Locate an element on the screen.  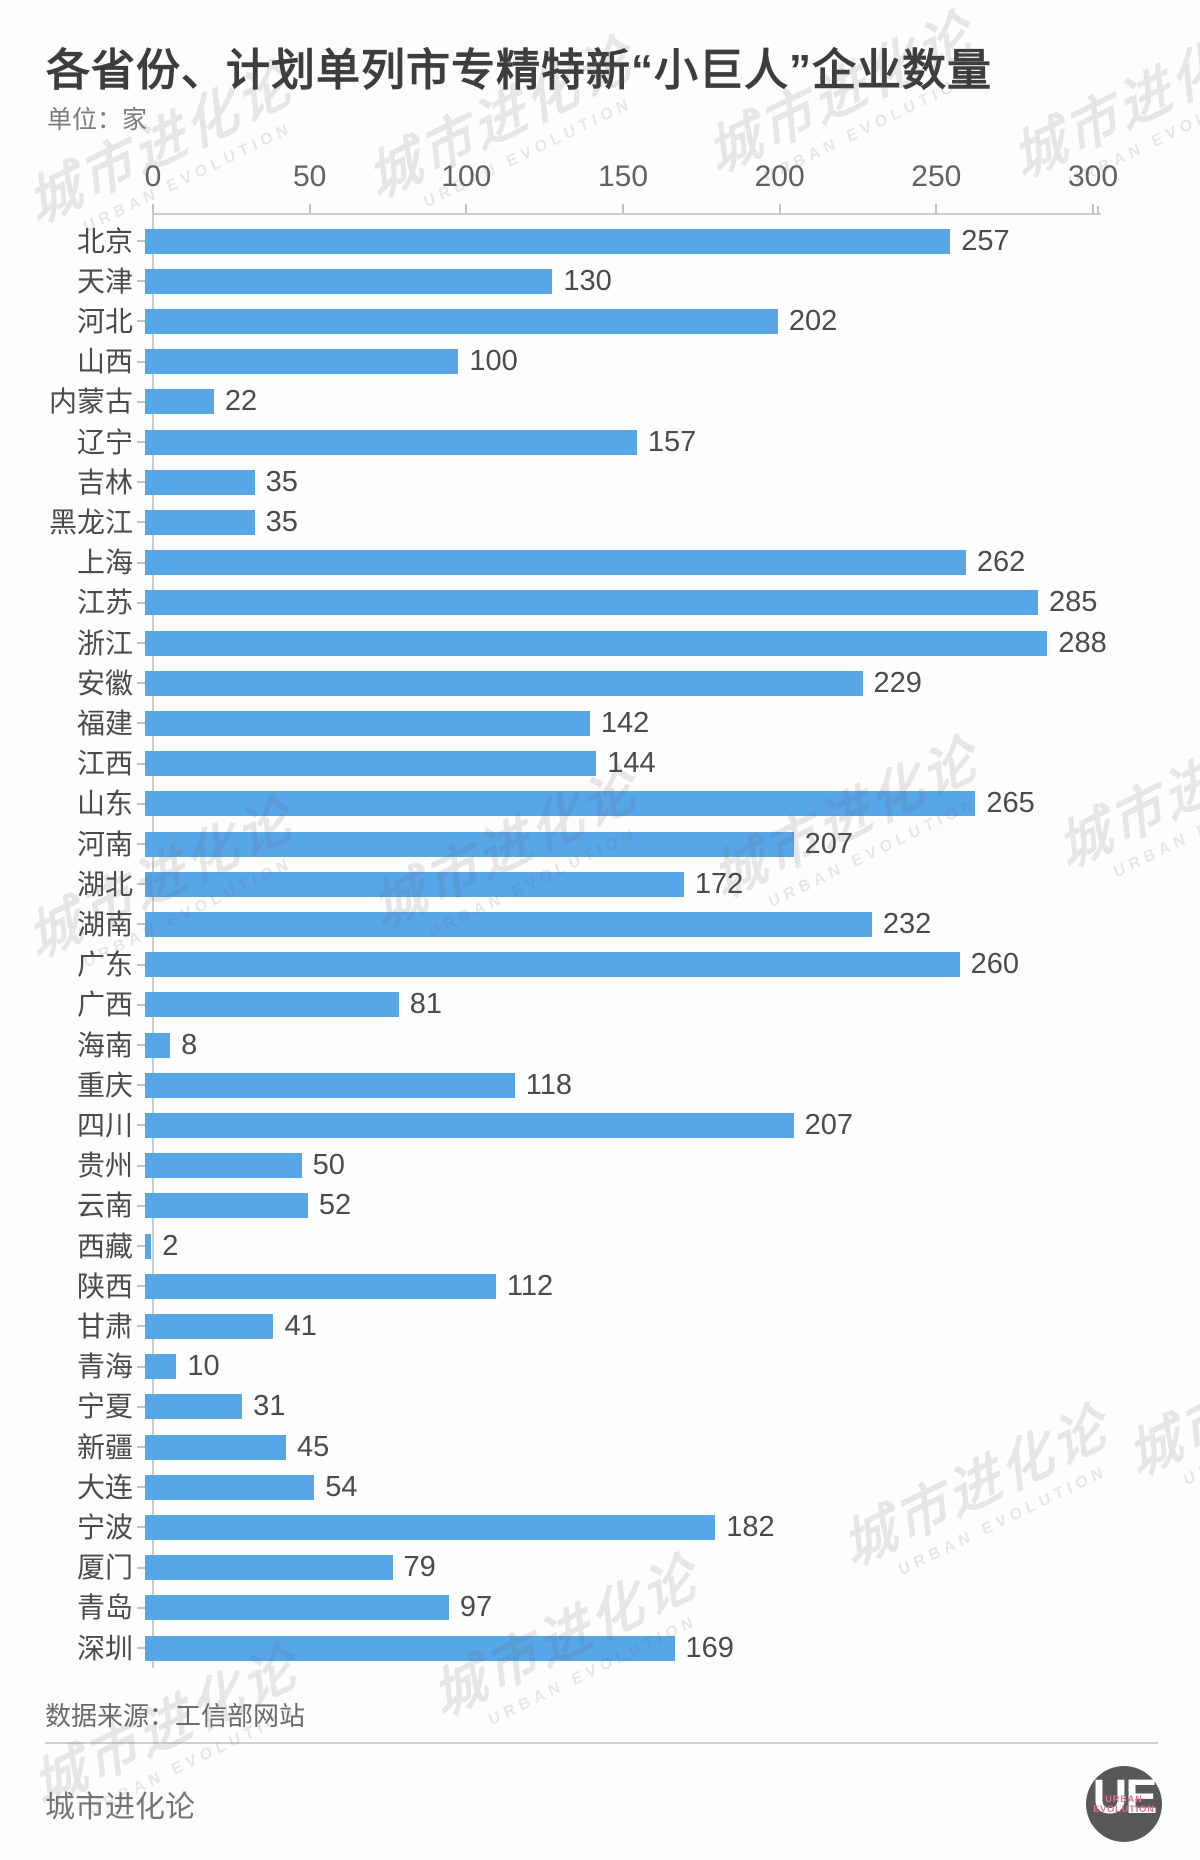
category-label: 安徽 is located at coordinates (104, 683).